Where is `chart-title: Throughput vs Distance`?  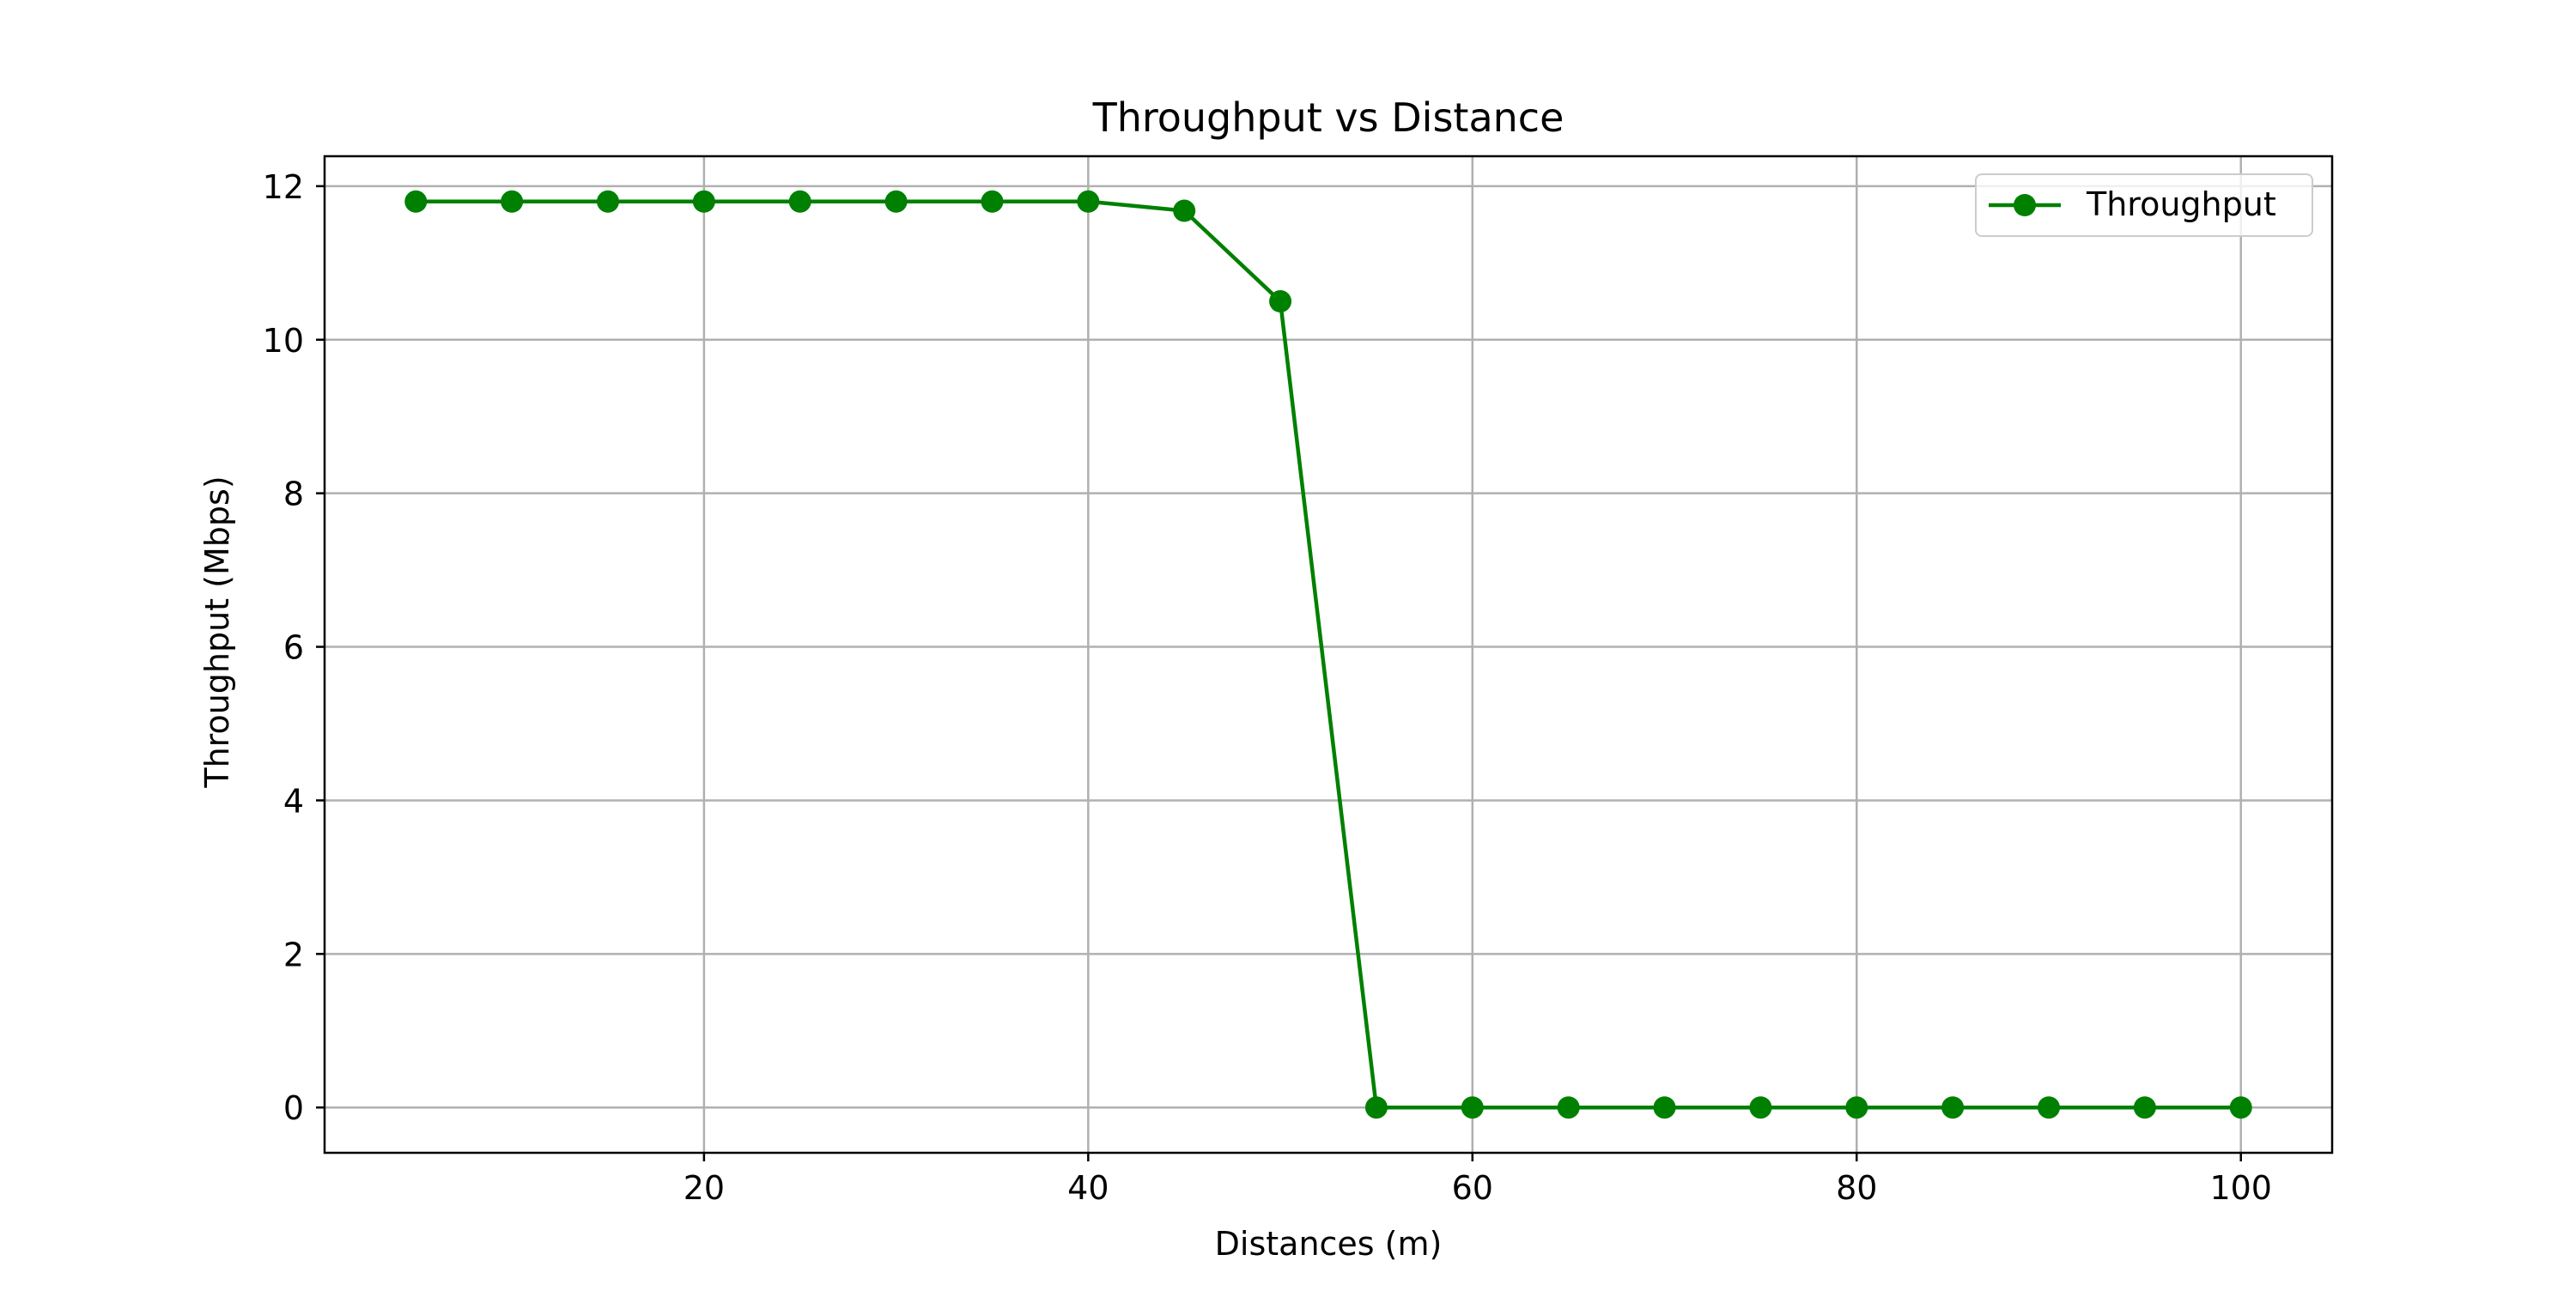
chart-title: Throughput vs Distance is located at coordinates (1328, 118).